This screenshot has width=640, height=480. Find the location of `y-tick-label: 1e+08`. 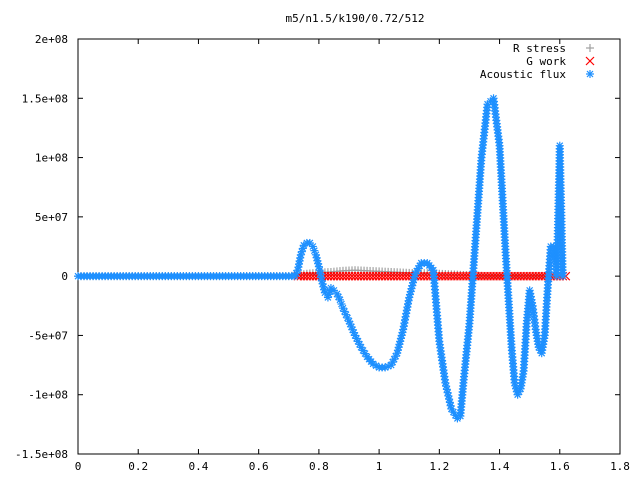

y-tick-label: 1e+08 is located at coordinates (51, 158).